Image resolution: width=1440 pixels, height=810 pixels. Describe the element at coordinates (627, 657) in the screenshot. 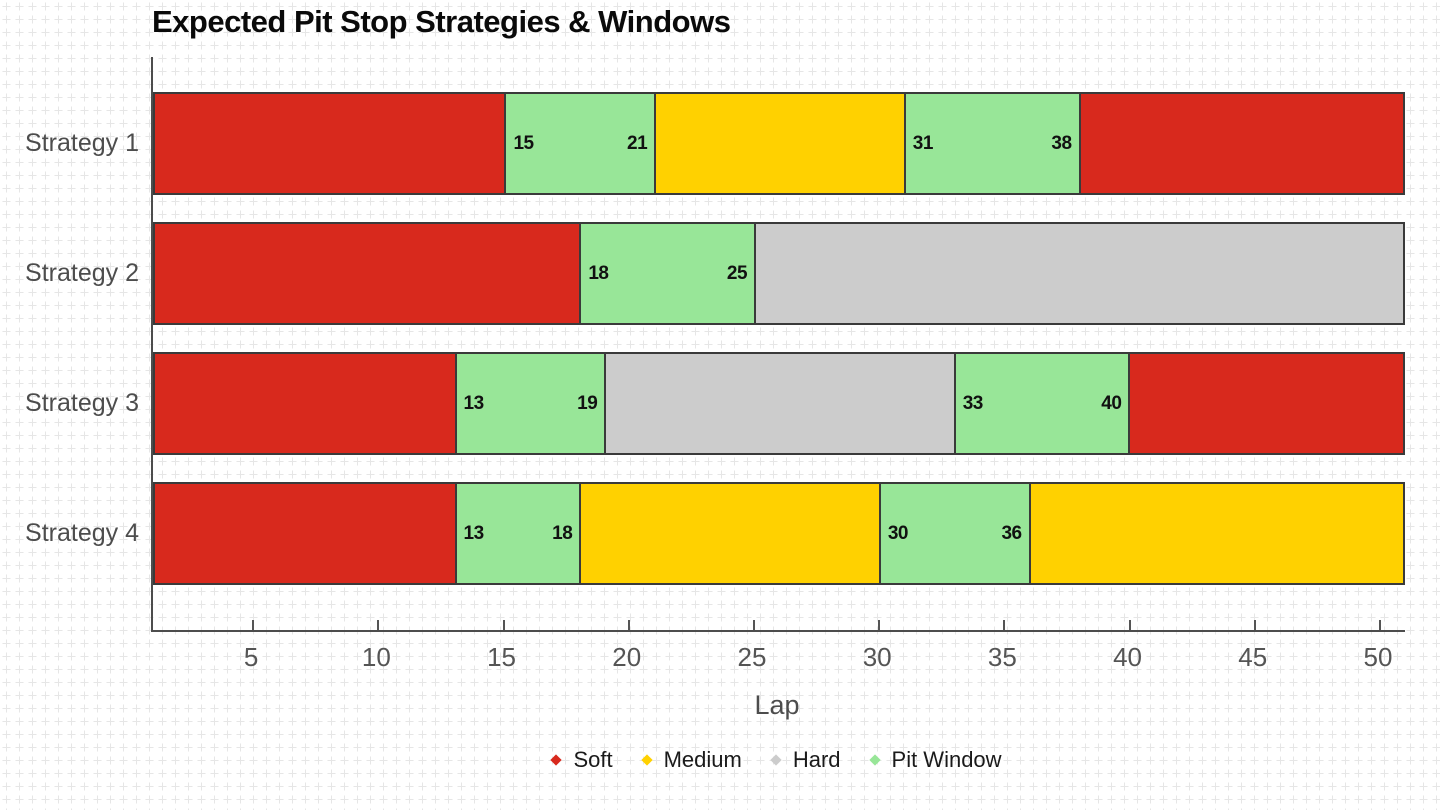

I see `x-tick-label: 20` at that location.